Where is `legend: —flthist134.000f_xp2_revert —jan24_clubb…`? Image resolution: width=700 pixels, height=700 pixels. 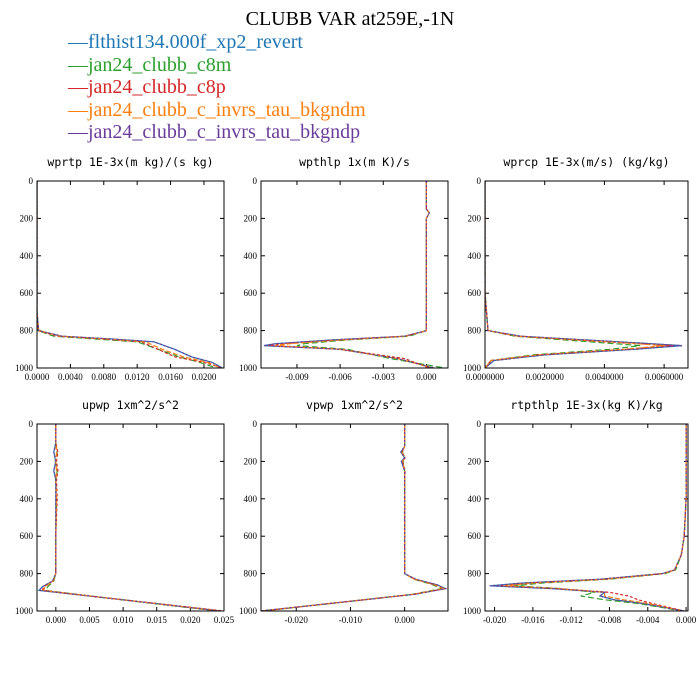 legend: —flthist134.000f_xp2_revert —jan24_clubb… is located at coordinates (217, 87).